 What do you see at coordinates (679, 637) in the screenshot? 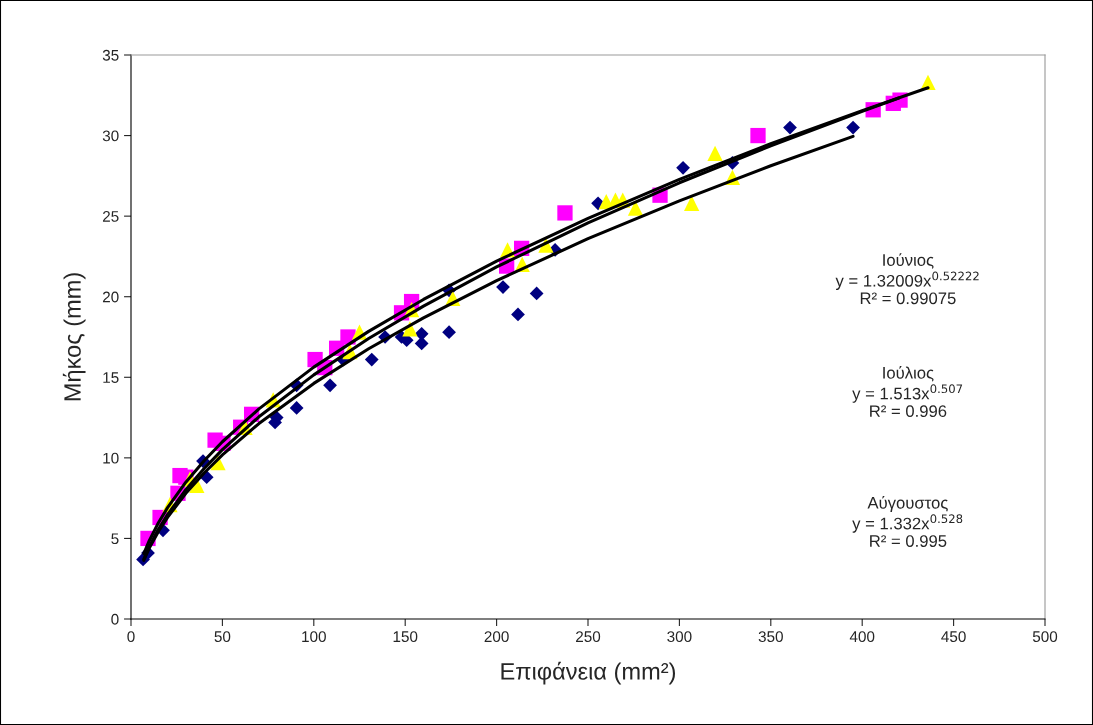
I see `x-tick-label: 300` at bounding box center [679, 637].